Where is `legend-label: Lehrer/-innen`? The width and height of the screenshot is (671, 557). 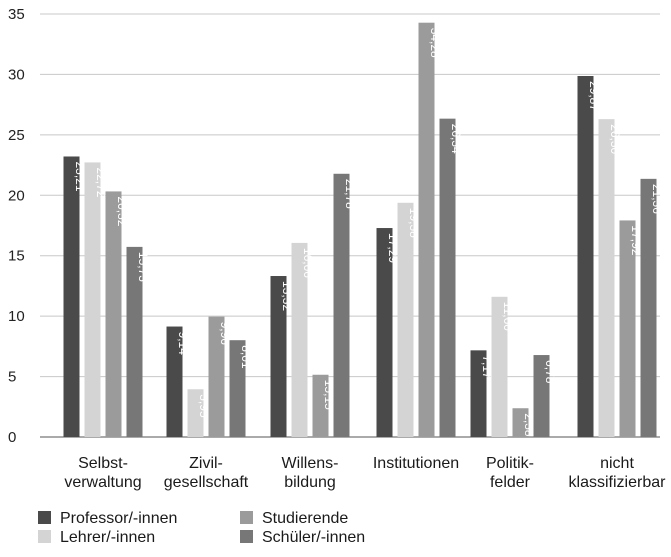 legend-label: Lehrer/-innen is located at coordinates (107, 537).